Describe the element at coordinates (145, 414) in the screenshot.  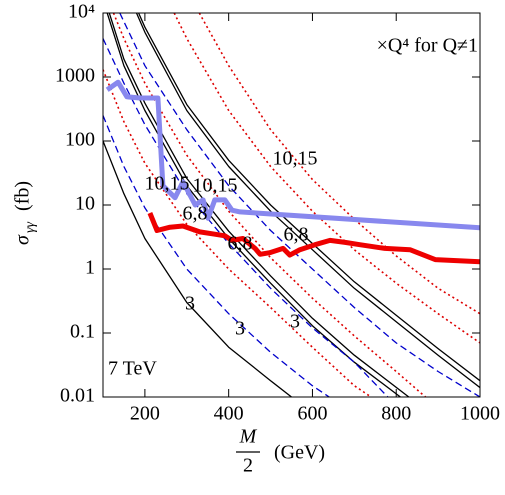
I see `x-tick-label: 200` at that location.